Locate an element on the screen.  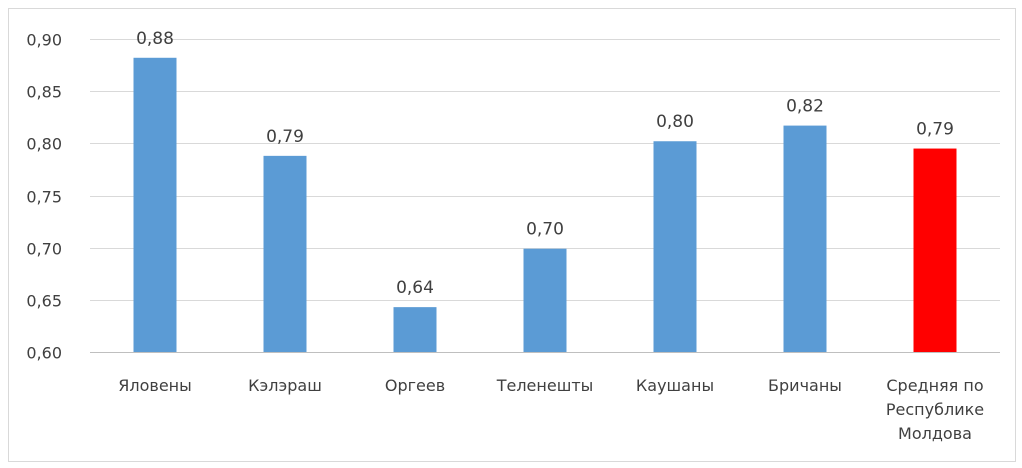
category-label: Яловены is located at coordinates (155, 385).